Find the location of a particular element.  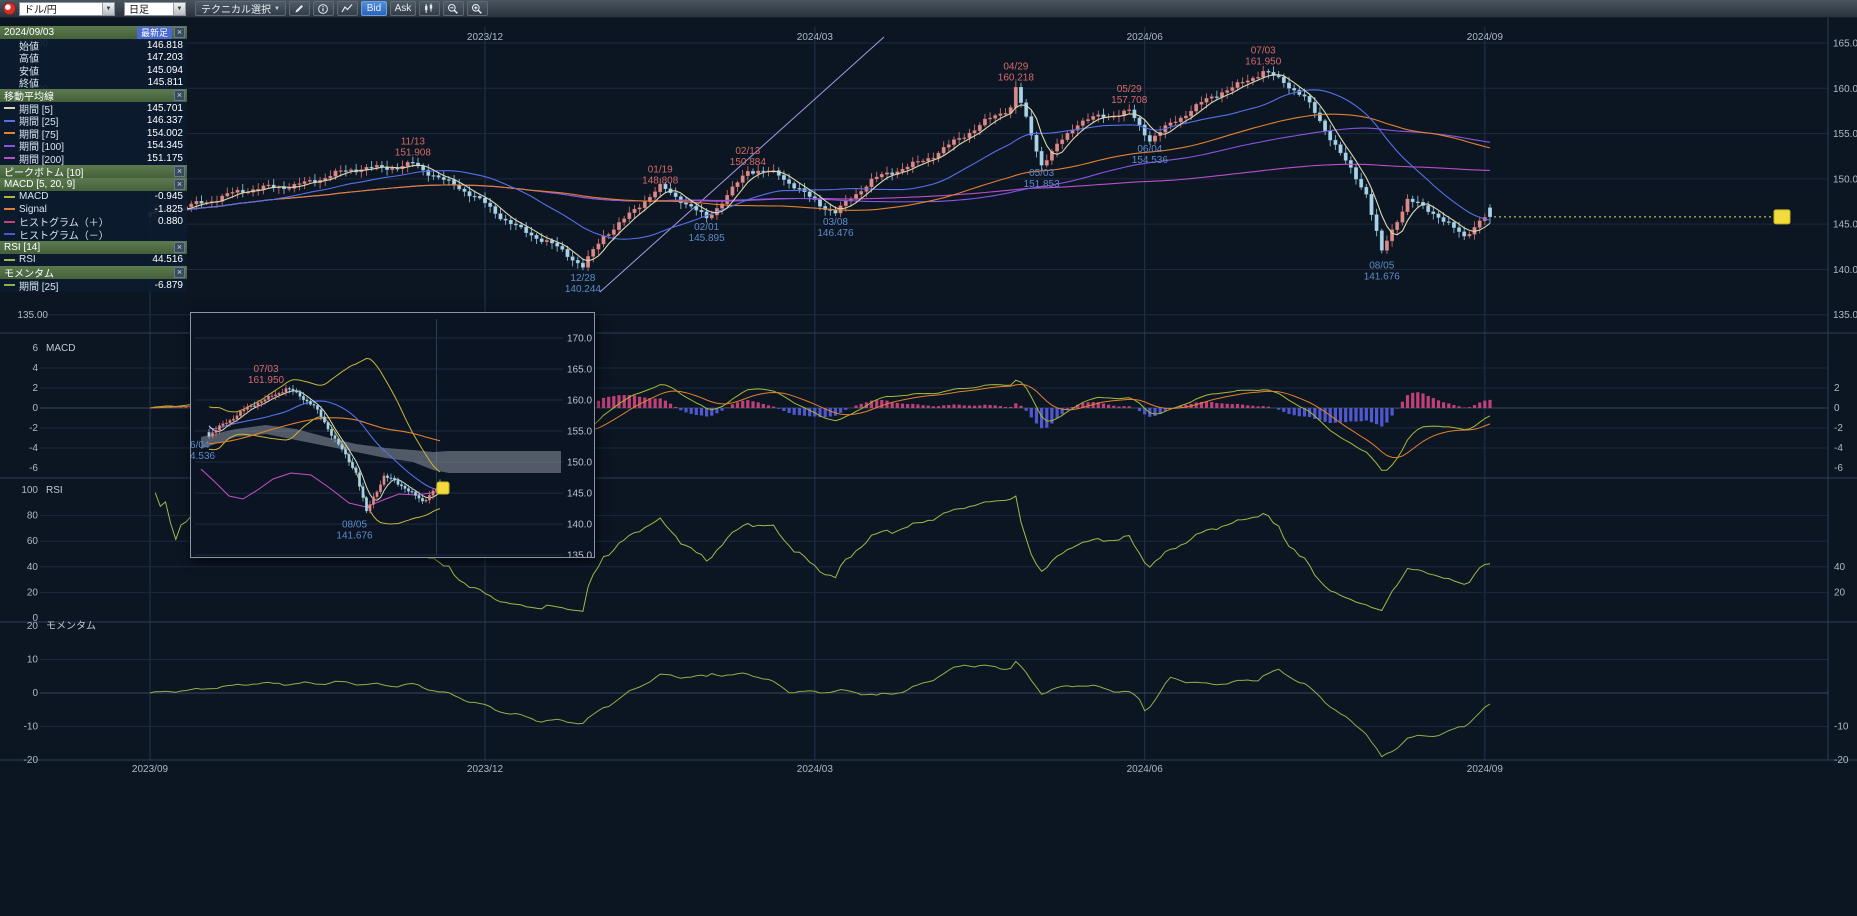

ask-toggle-button: Ask is located at coordinates (402, 8).